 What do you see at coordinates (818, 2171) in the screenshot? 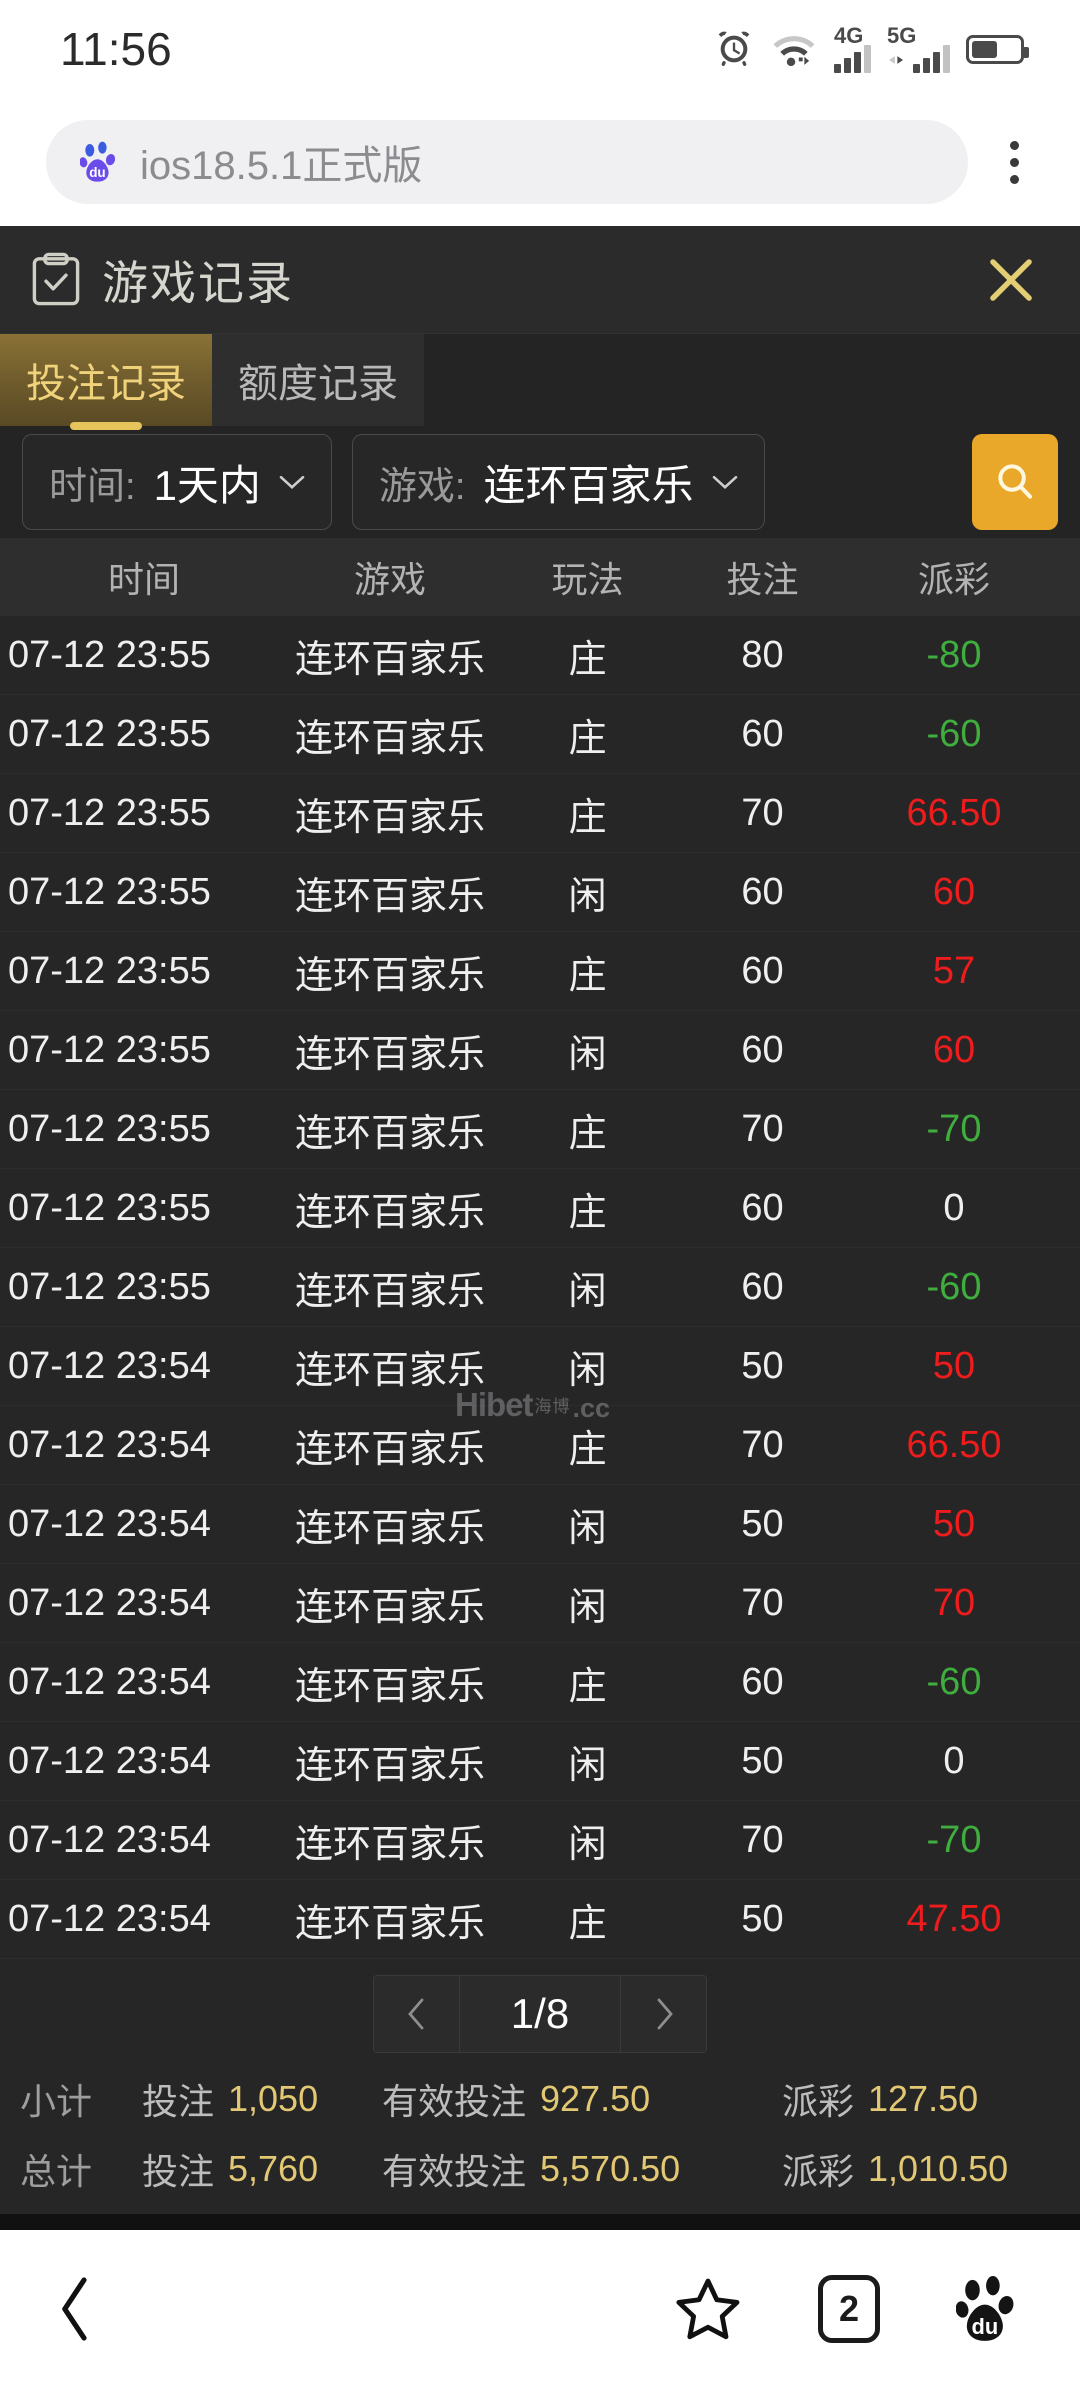
I see `total-payout-label: 派彩` at bounding box center [818, 2171].